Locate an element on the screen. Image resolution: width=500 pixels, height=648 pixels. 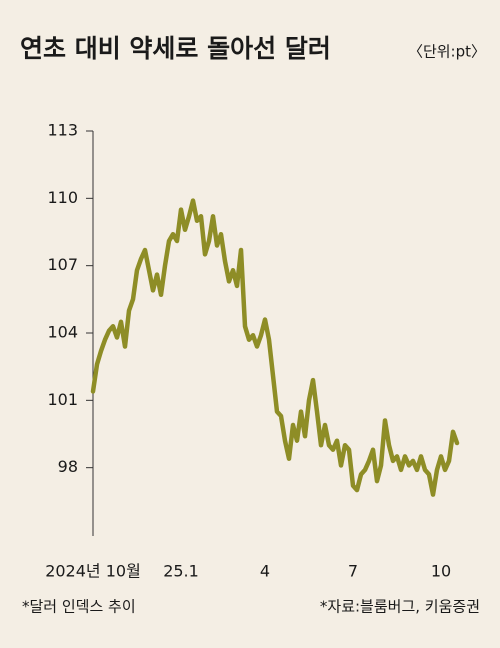
y-tick-label: 104 is located at coordinates (62, 332).